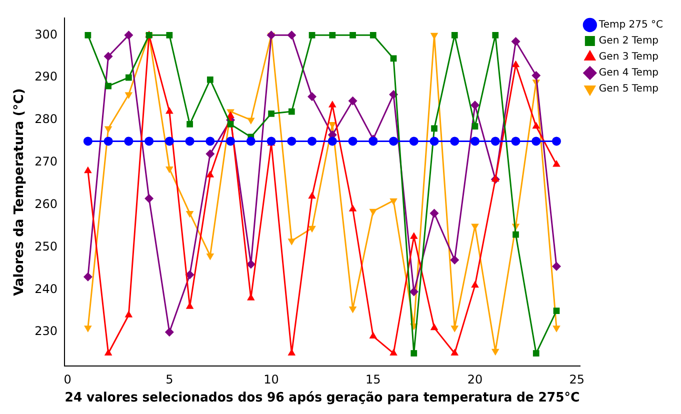  I want to click on x-tick-label: 15, so click(373, 379).